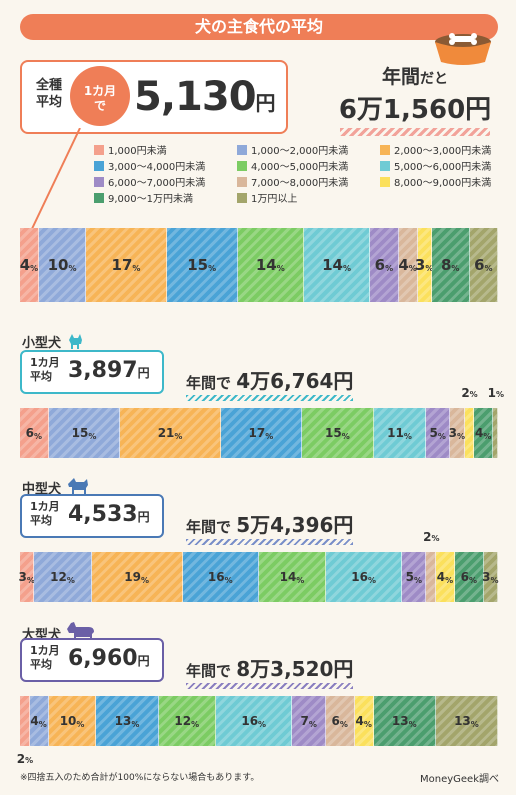 The width and height of the screenshot is (516, 795). Describe the element at coordinates (58, 265) in the screenshot. I see `segment-value: 10` at that location.